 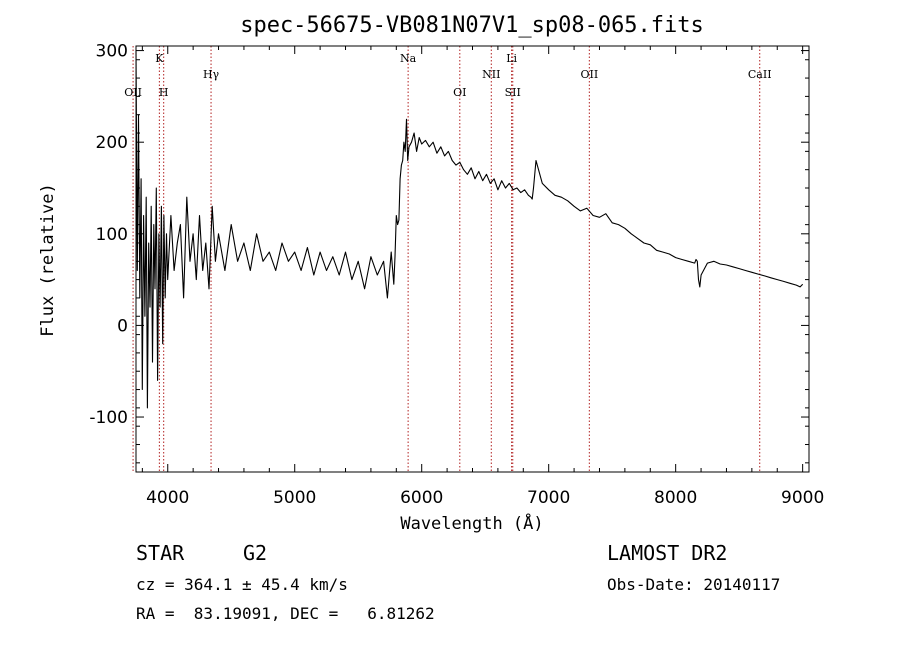 What do you see at coordinates (421, 498) in the screenshot?
I see `x-tick-label: 6000` at bounding box center [421, 498].